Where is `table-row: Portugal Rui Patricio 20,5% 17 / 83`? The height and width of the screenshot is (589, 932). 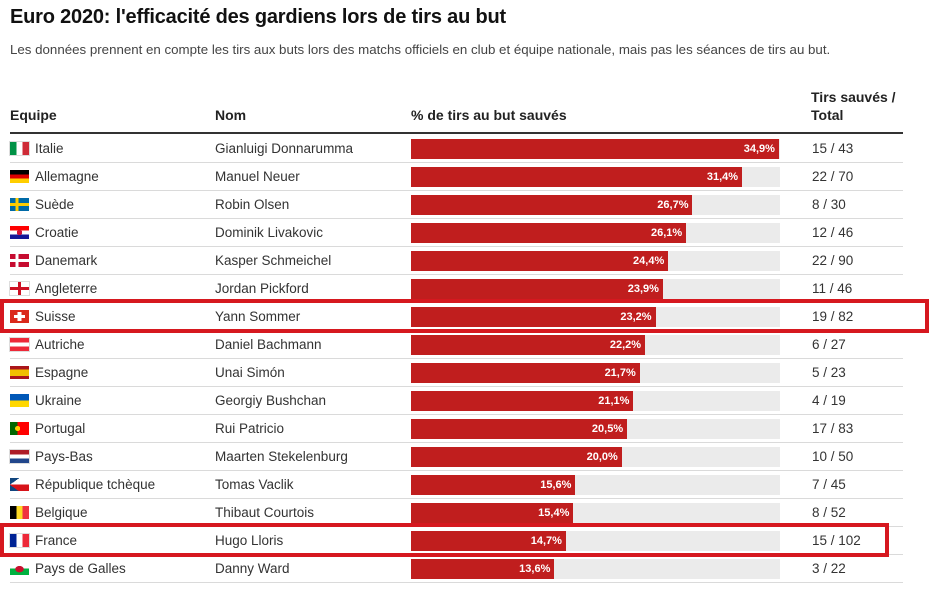 table-row: Portugal Rui Patricio 20,5% 17 / 83 is located at coordinates (456, 429).